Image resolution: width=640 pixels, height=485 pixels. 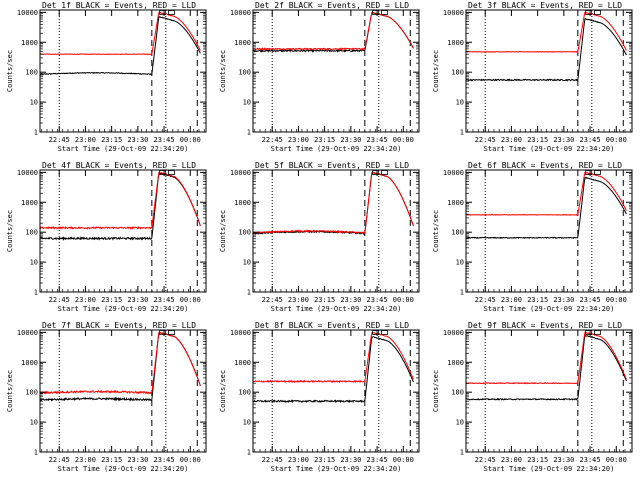 What do you see at coordinates (332, 325) in the screenshot?
I see `panel-title: Det 8f BLACK = Events, RED = LLD` at bounding box center [332, 325].